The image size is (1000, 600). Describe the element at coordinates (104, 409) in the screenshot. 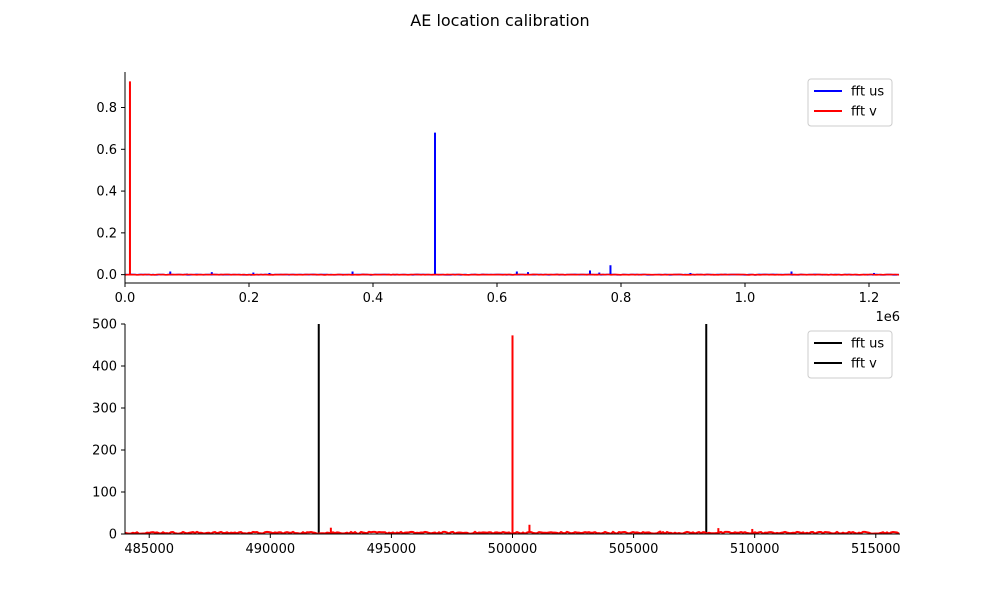

I see `y-tick-label: 300` at that location.